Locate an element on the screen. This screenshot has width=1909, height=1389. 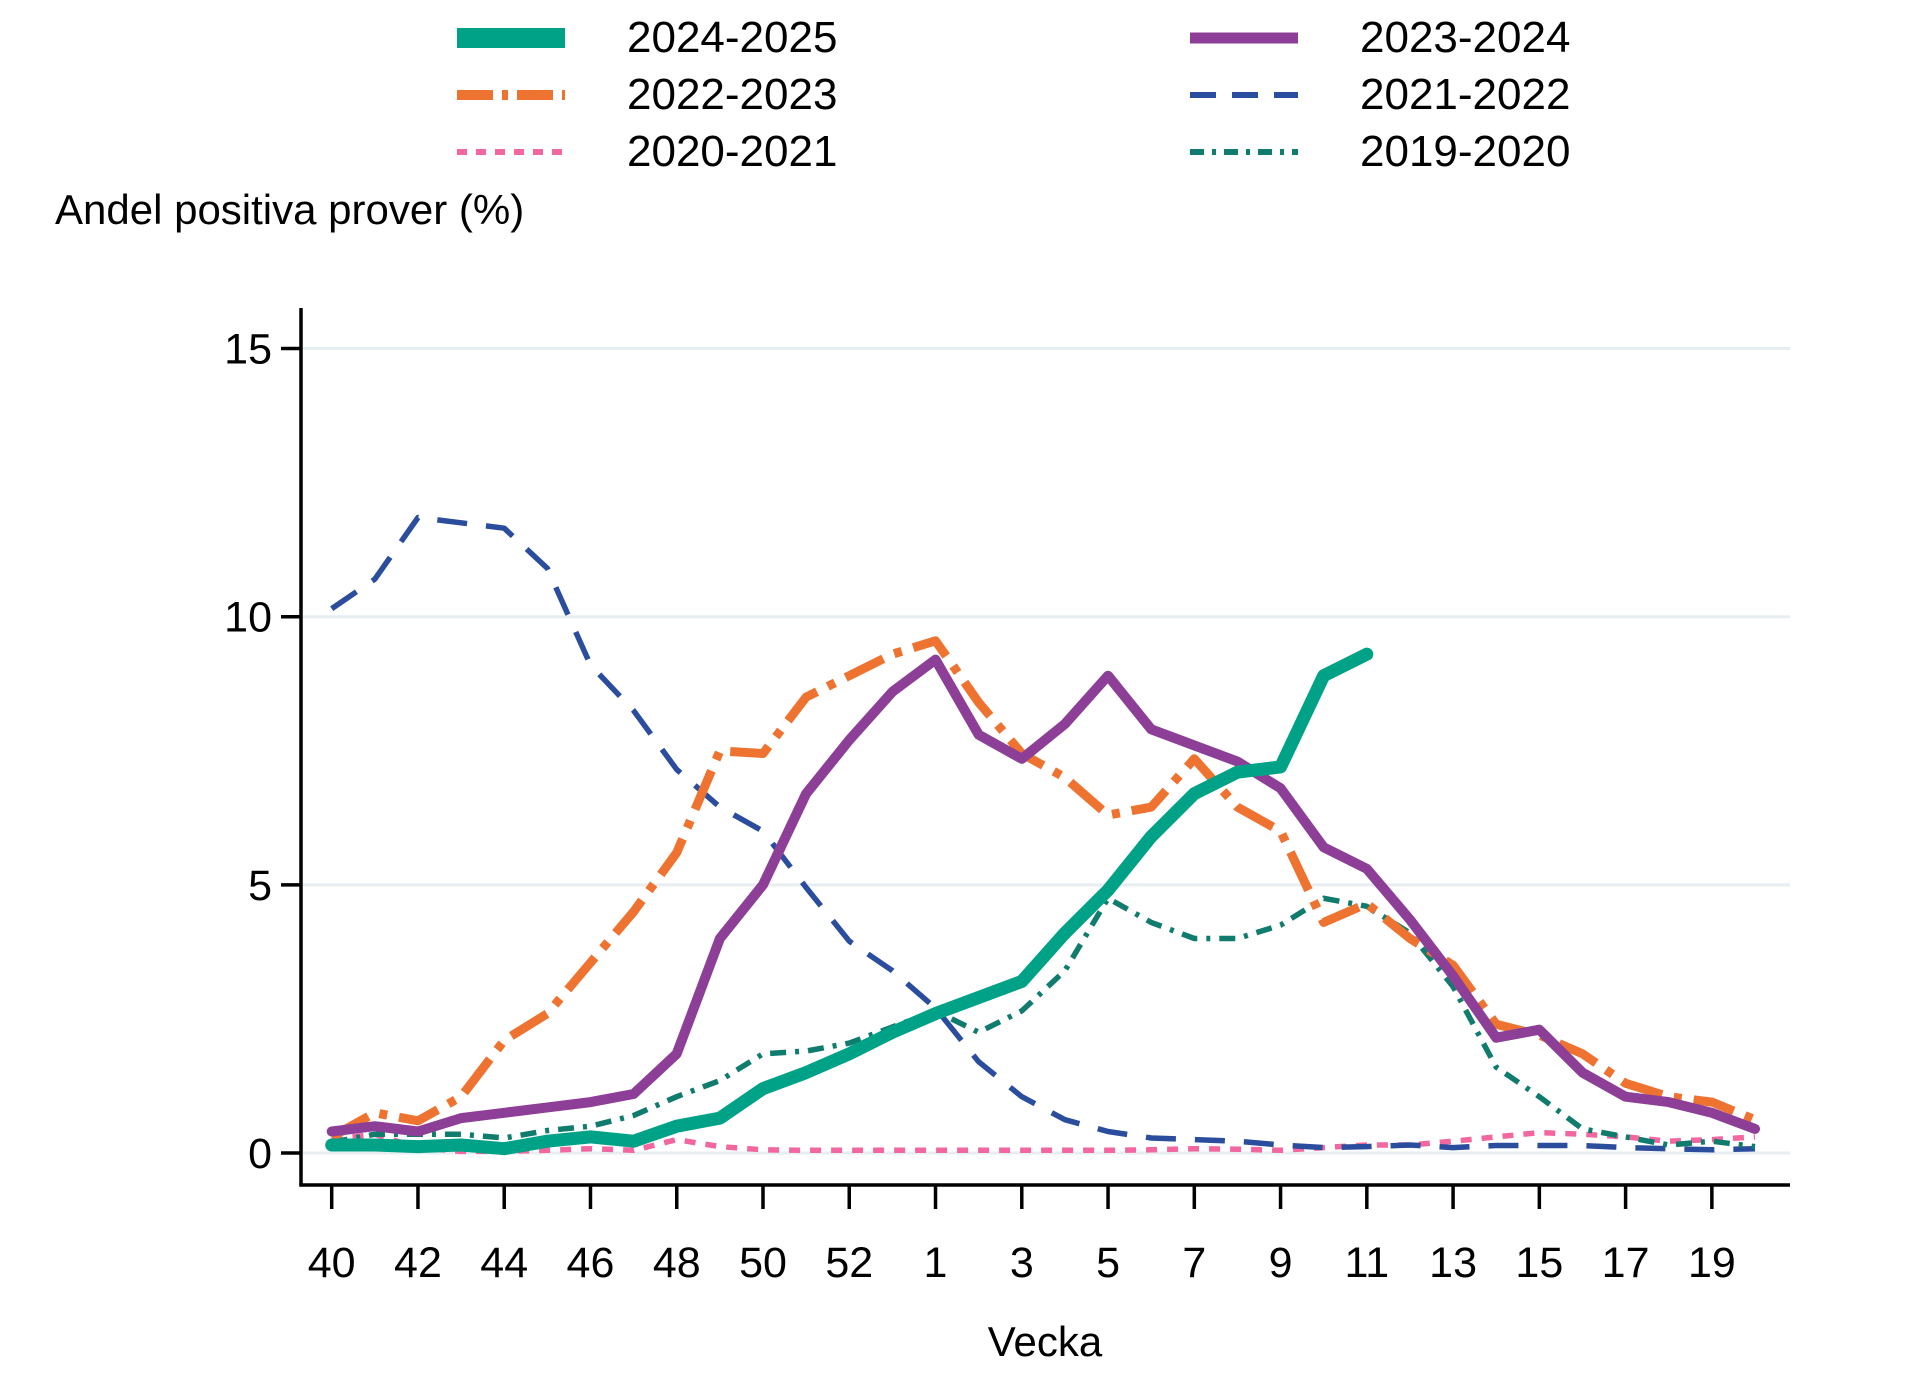
legend-label: 2021-2022 is located at coordinates (1465, 94).